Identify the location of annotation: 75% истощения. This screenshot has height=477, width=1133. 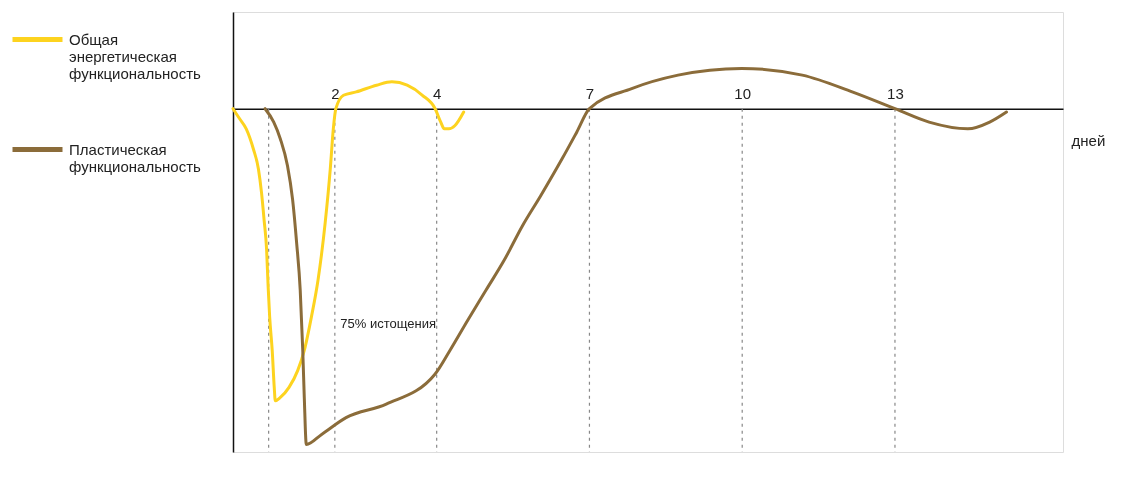
(388, 324).